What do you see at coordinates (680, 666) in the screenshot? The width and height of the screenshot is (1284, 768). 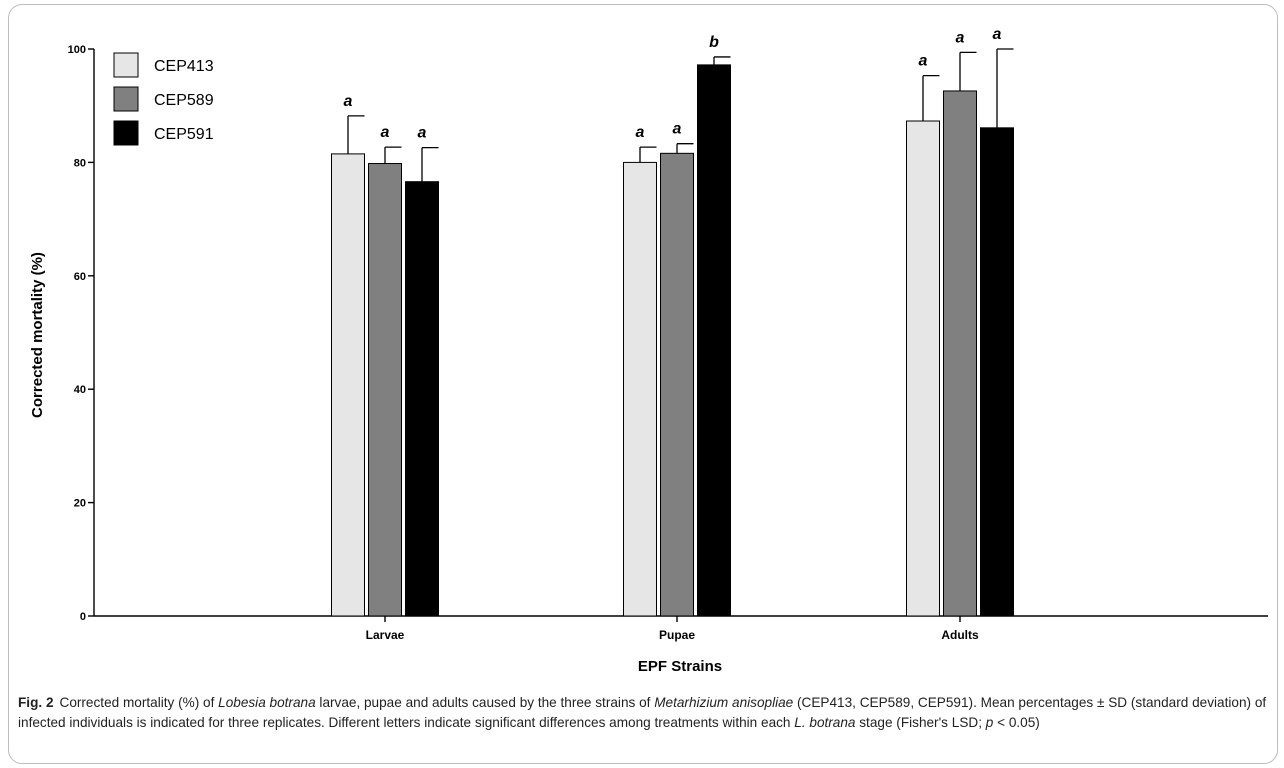 I see `x-axis-title: EPF Strains` at bounding box center [680, 666].